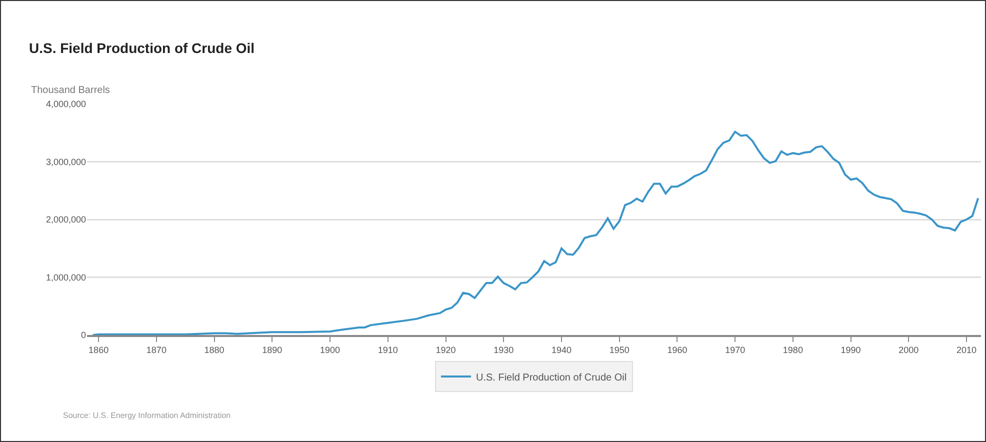  I want to click on x-tick-label: 1920, so click(446, 349).